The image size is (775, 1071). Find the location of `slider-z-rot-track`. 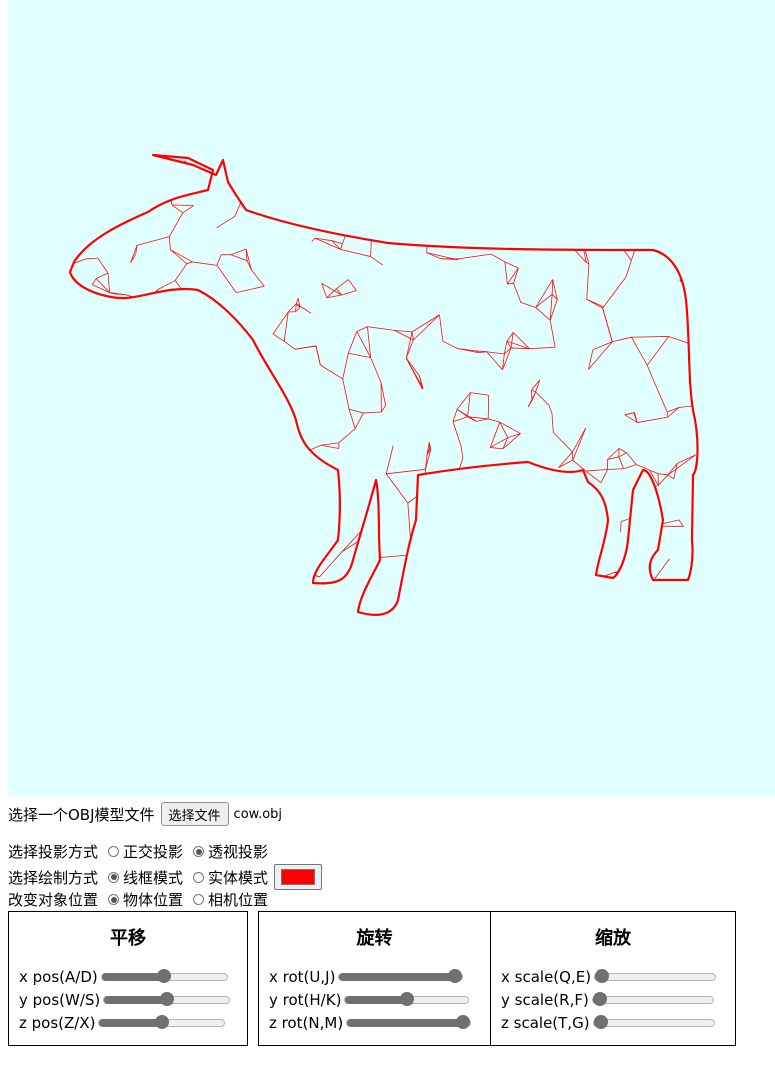

slider-z-rot-track is located at coordinates (409, 1022).